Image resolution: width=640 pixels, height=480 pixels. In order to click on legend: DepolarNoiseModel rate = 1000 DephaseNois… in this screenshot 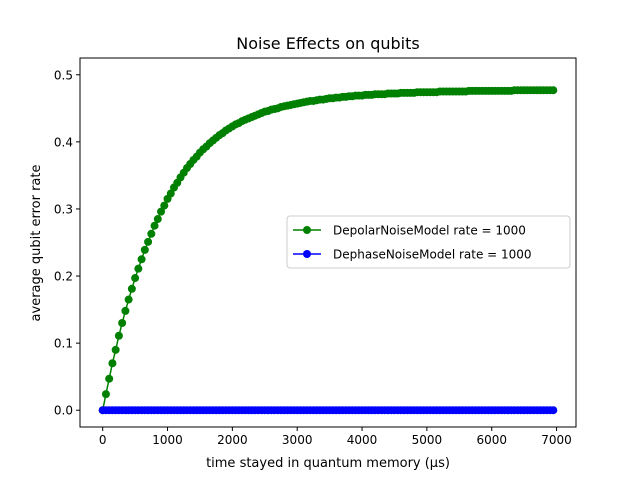, I will do `click(428, 242)`.